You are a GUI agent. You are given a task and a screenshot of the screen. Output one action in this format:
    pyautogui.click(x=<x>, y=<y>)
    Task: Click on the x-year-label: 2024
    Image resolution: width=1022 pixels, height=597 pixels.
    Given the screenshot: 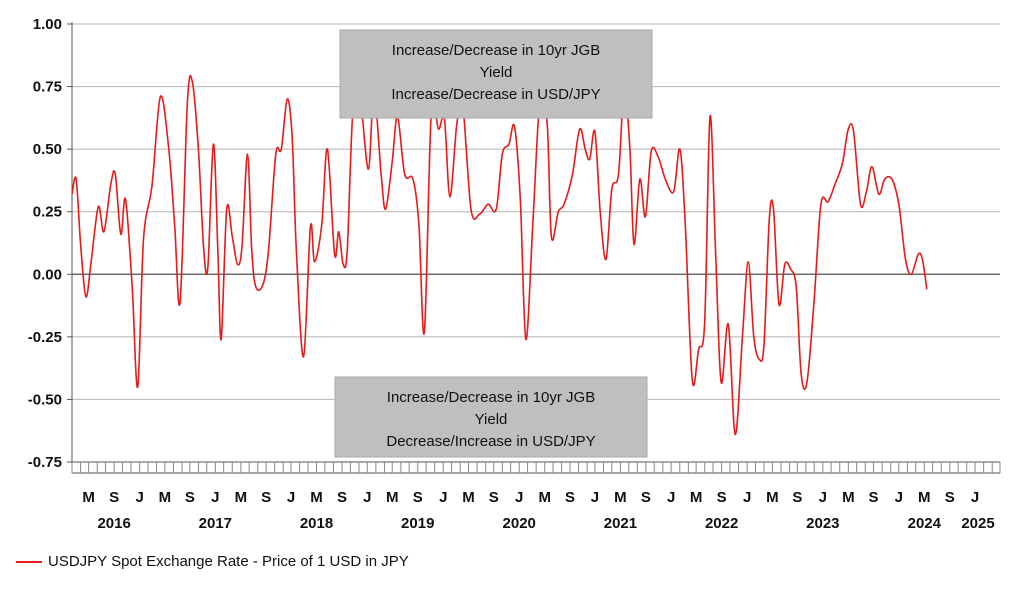 What is the action you would take?
    pyautogui.click(x=925, y=523)
    